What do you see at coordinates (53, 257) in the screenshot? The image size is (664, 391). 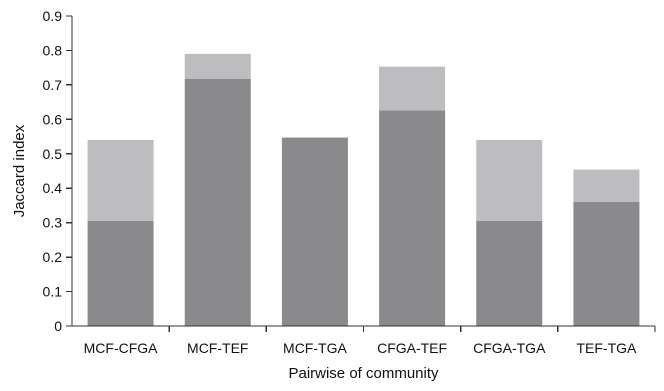 I see `y-tick-label: 0.2` at bounding box center [53, 257].